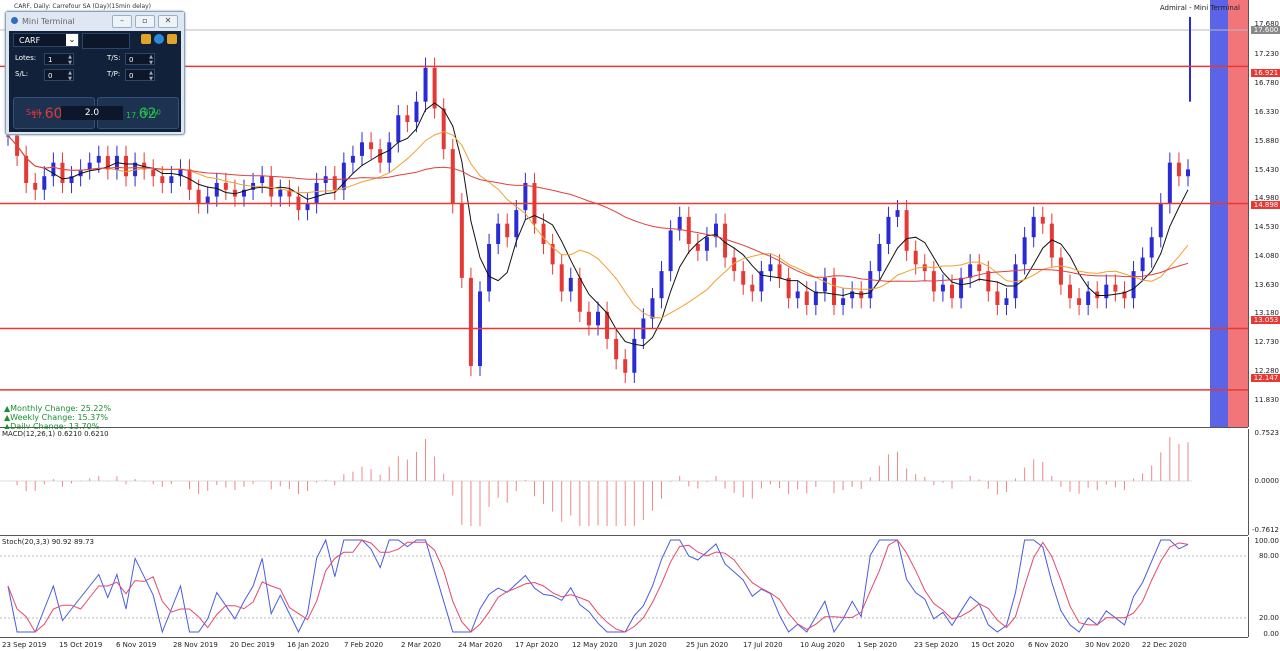 The height and width of the screenshot is (651, 1280). I want to click on restore-icon: ▫, so click(145, 21).